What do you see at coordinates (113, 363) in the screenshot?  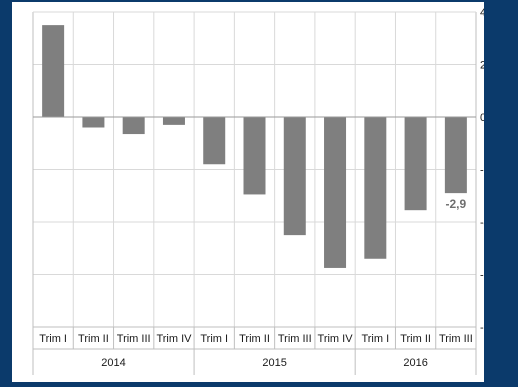 I see `x-group-label: 2014` at bounding box center [113, 363].